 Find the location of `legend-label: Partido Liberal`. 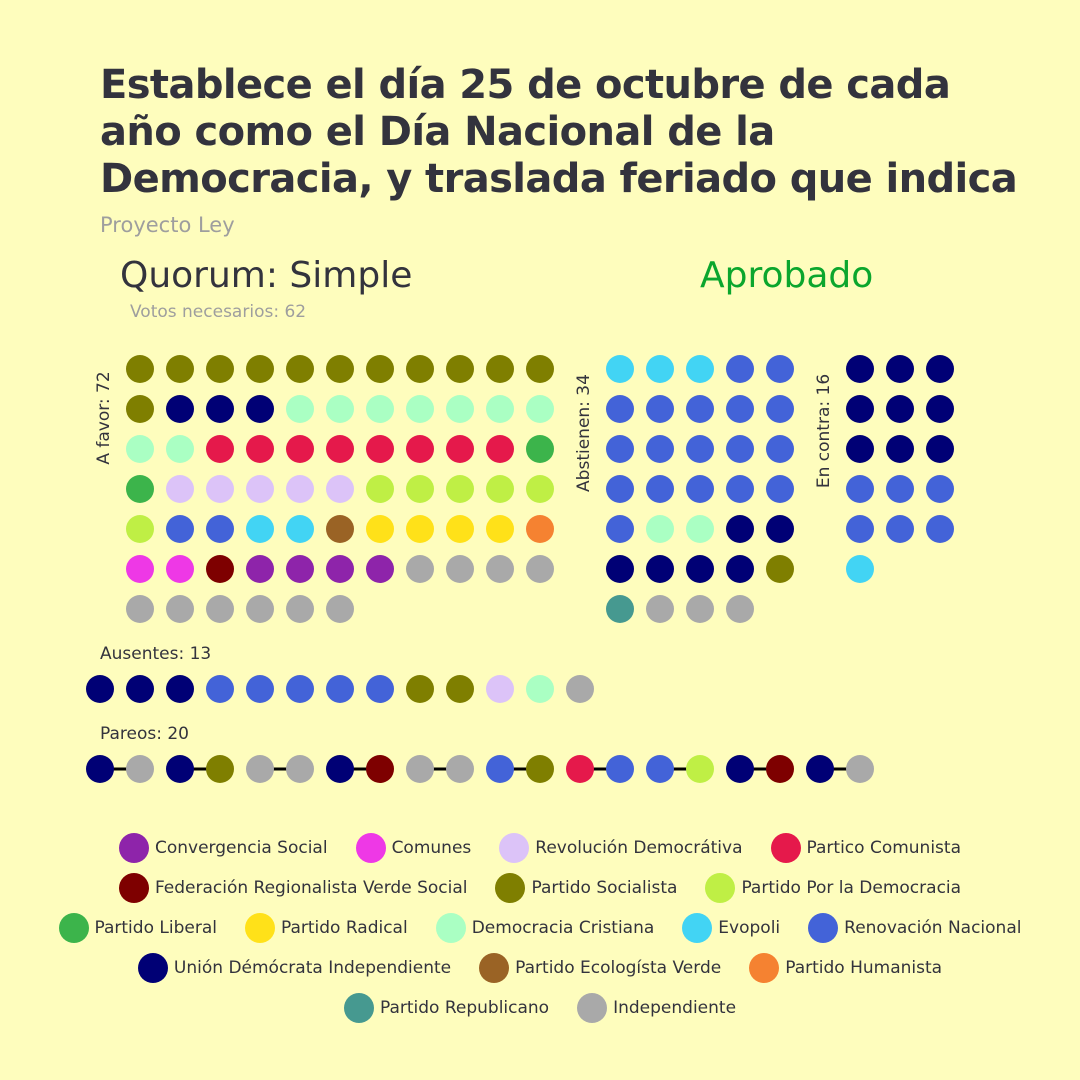

legend-label: Partido Liberal is located at coordinates (155, 928).